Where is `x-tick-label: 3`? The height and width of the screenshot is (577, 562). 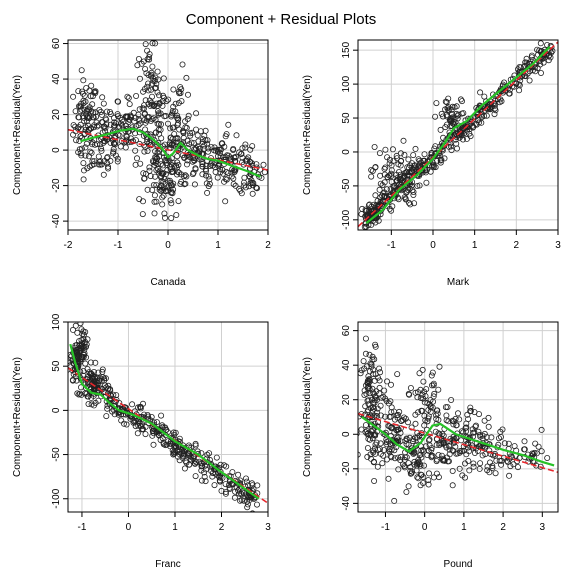
x-tick-label: 3 is located at coordinates (543, 527).